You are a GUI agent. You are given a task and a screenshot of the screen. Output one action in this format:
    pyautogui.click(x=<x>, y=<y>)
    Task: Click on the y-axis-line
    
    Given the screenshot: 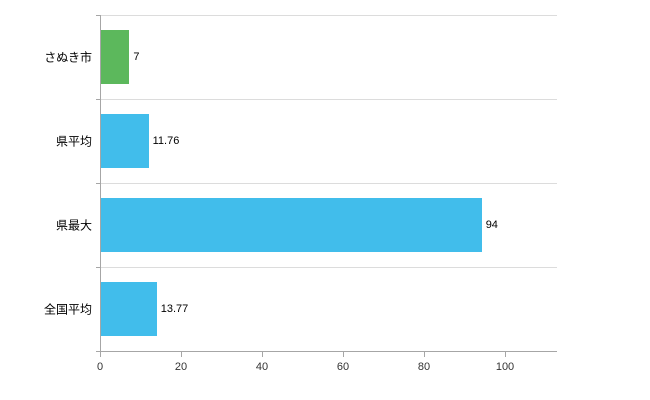 What is the action you would take?
    pyautogui.click(x=100, y=183)
    